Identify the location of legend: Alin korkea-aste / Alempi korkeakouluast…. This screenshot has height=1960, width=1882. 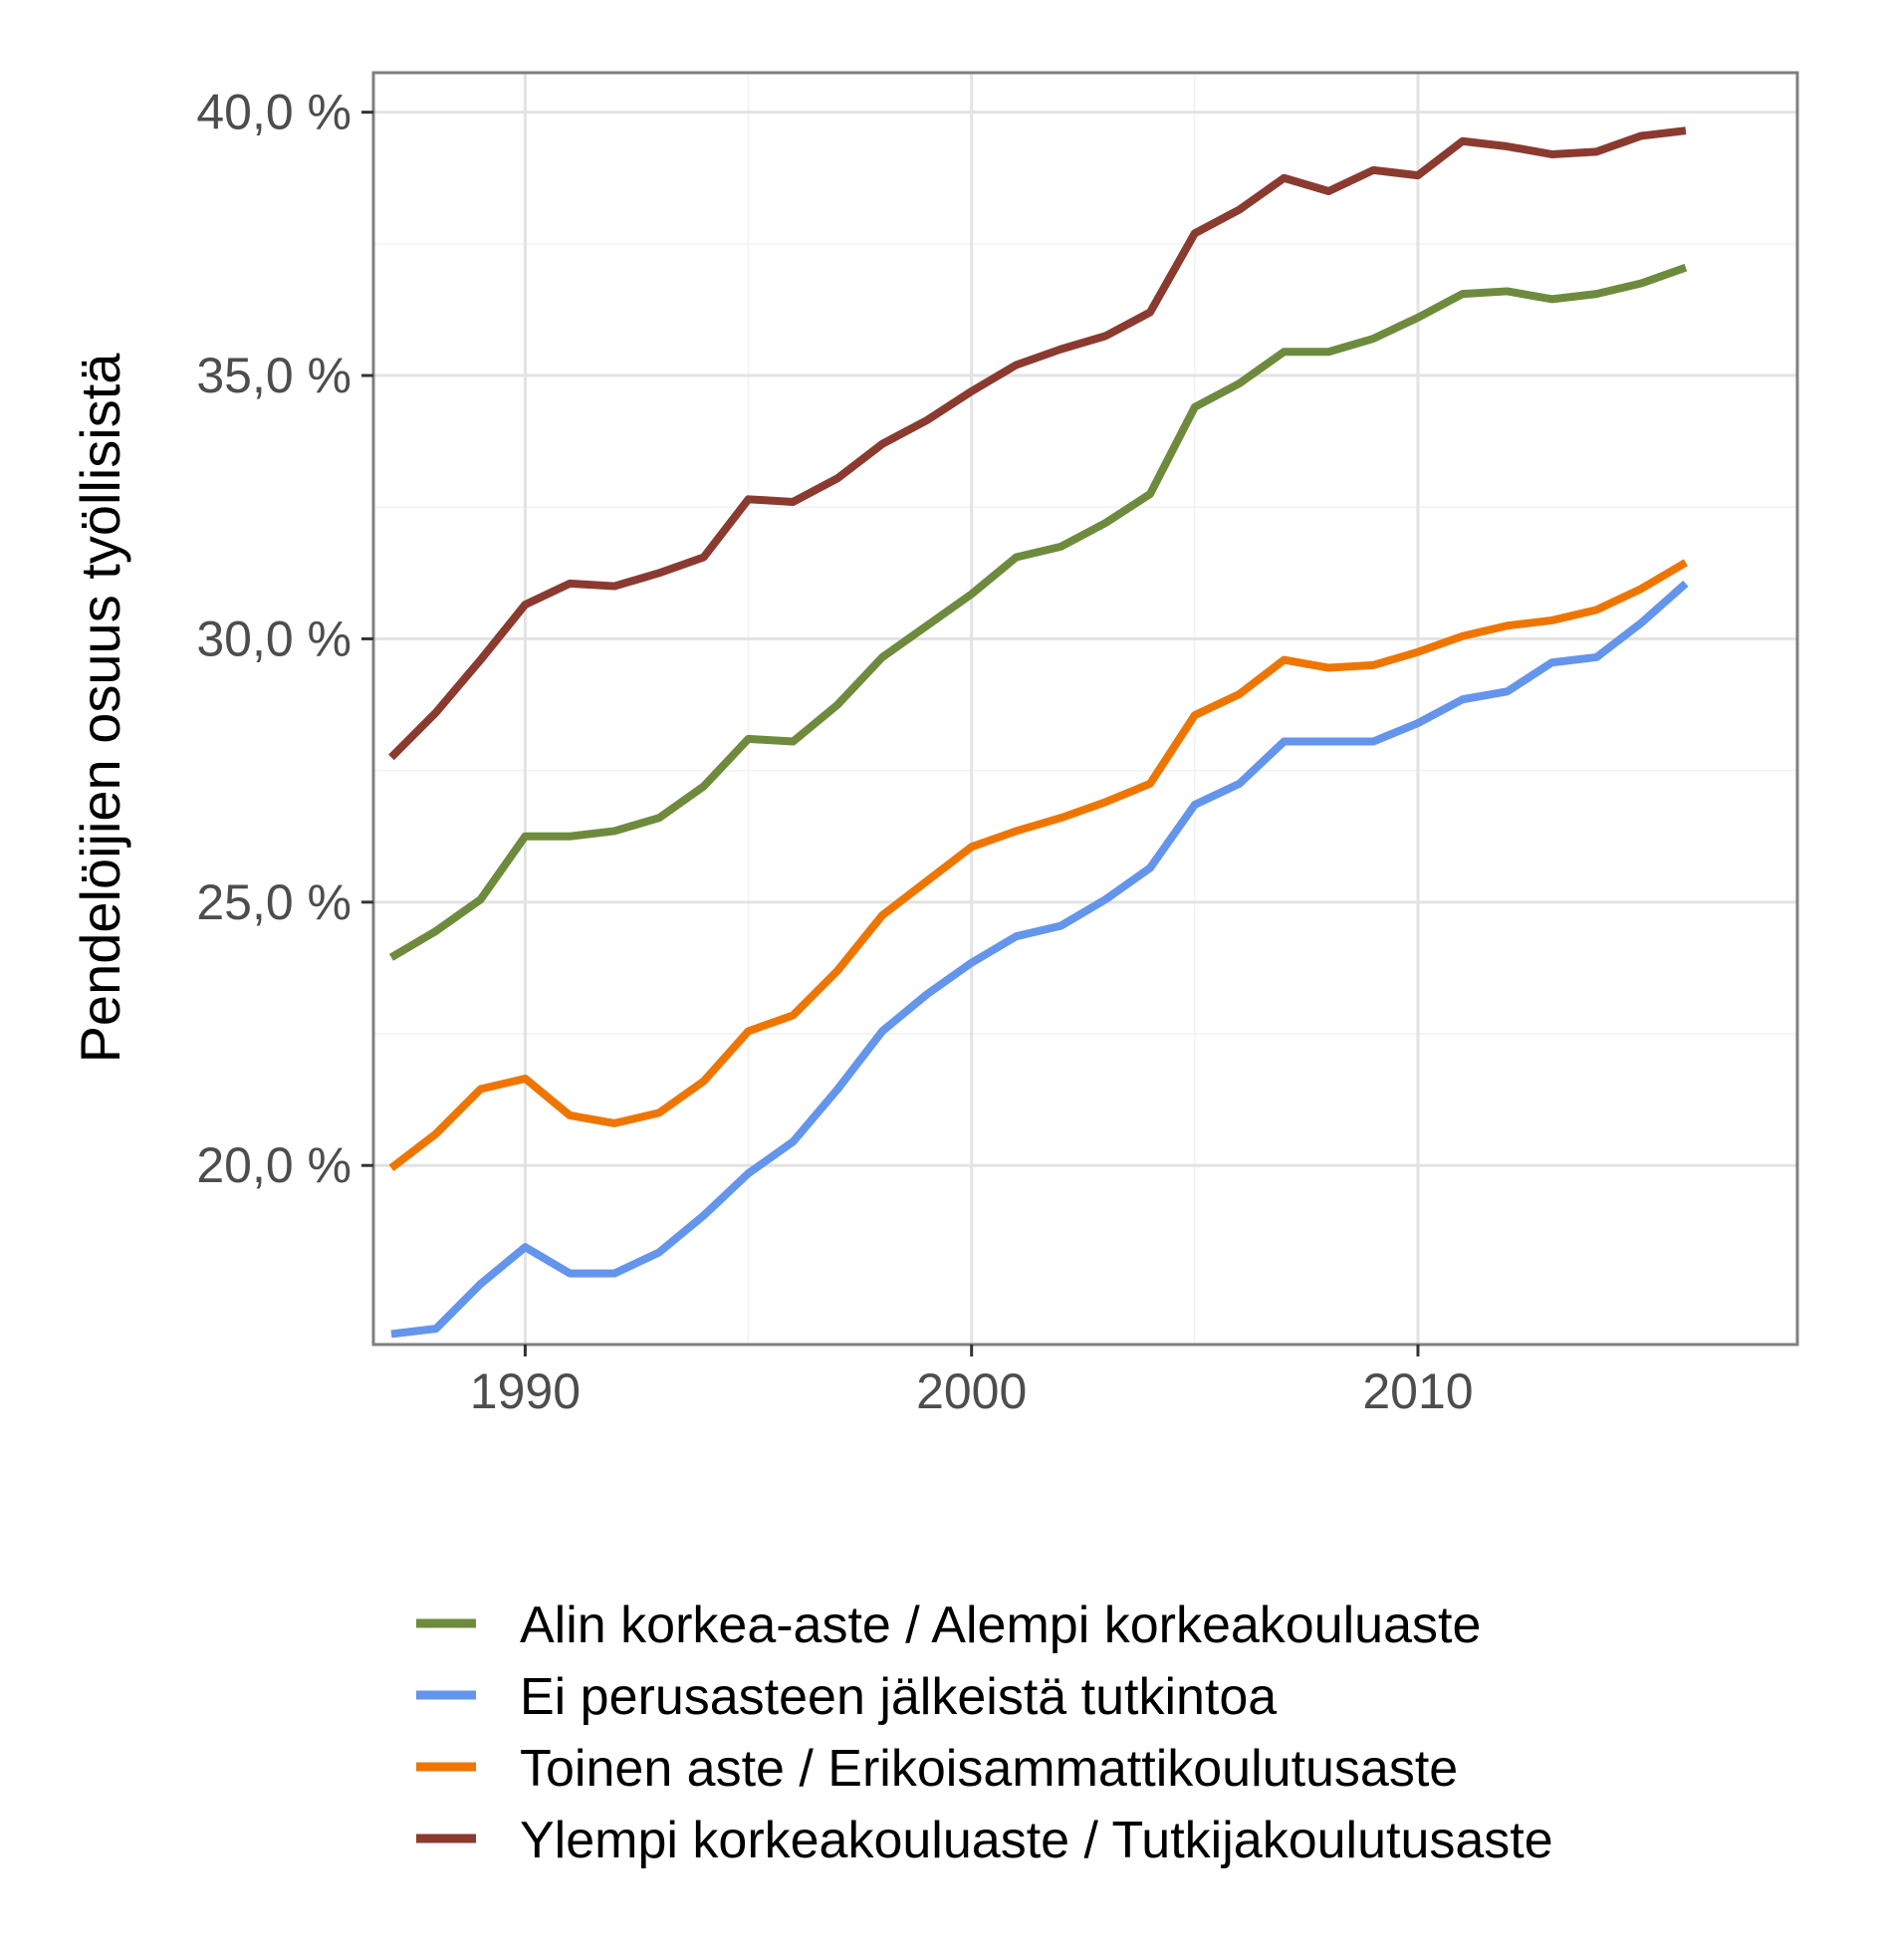
(984, 1733).